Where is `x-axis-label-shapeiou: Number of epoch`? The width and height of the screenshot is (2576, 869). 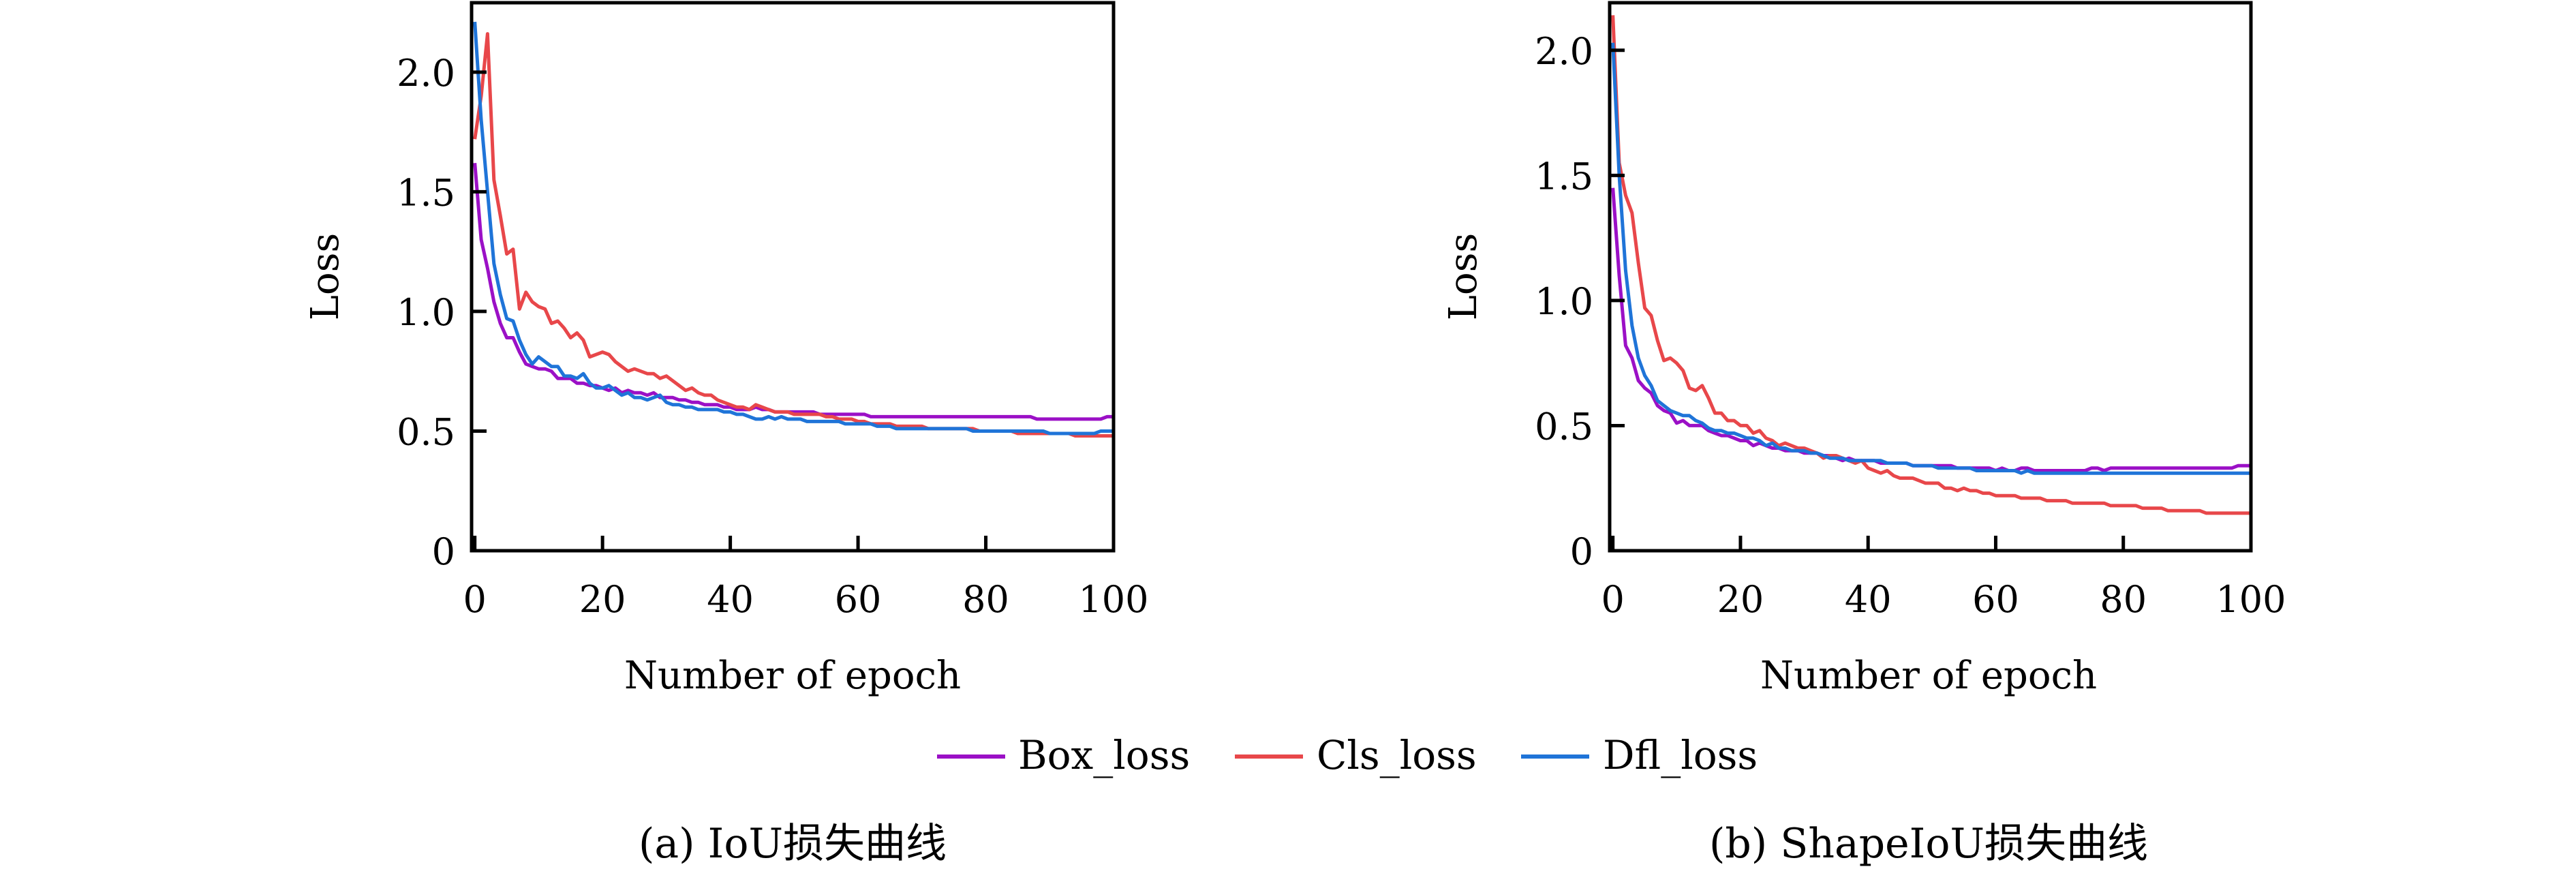
x-axis-label-shapeiou: Number of epoch is located at coordinates (1929, 676).